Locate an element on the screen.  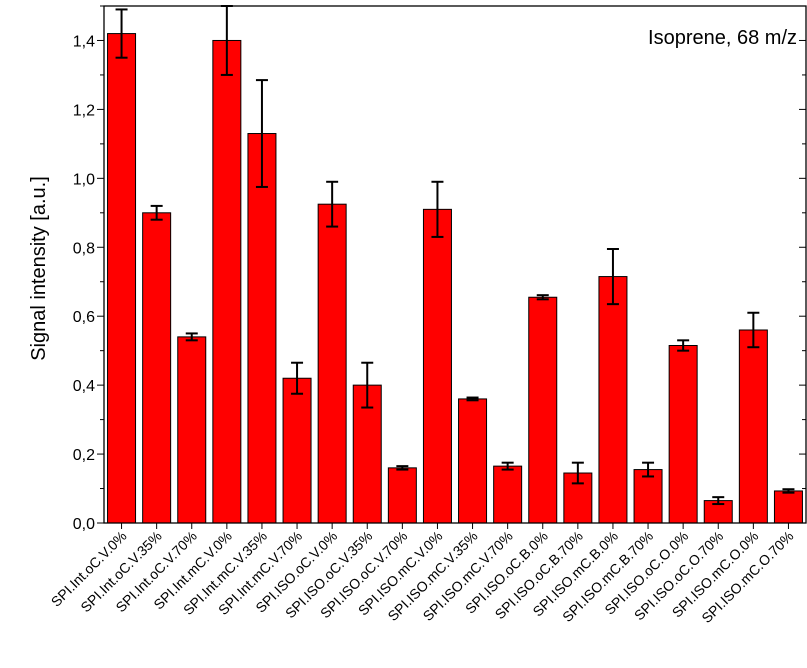
y-tick-label: 0,0 is located at coordinates (84, 524).